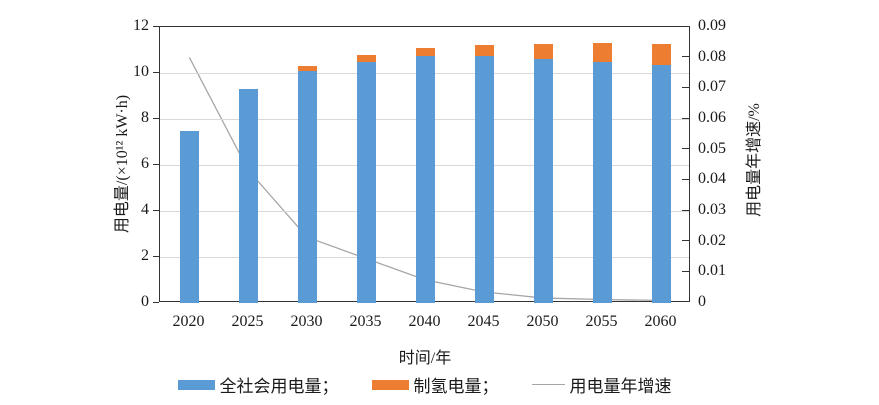 The image size is (879, 405). What do you see at coordinates (712, 179) in the screenshot?
I see `right-axis-tick-label: 0.04` at bounding box center [712, 179].